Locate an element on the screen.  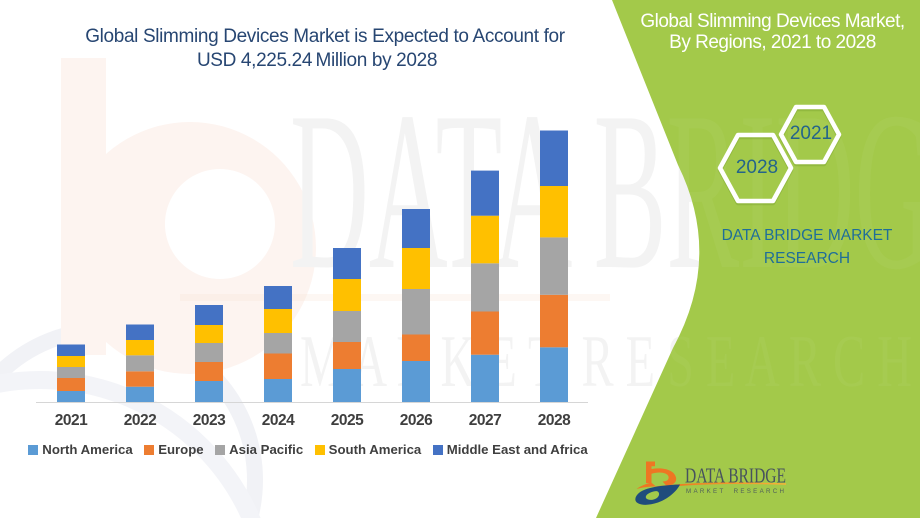
svg-text: MARKET RESEARCH is located at coordinates (735, 491).